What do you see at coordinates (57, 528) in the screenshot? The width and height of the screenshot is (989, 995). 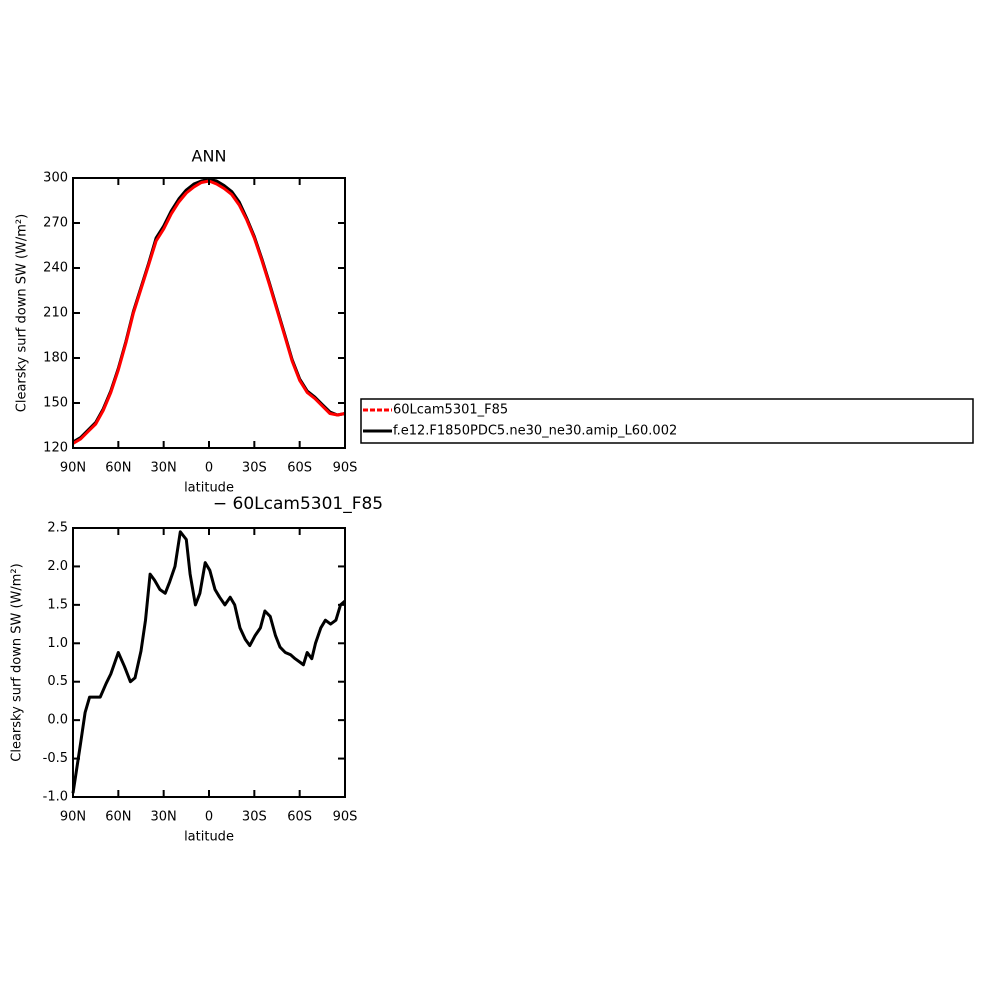 I see `y-tick-label: 2.5` at bounding box center [57, 528].